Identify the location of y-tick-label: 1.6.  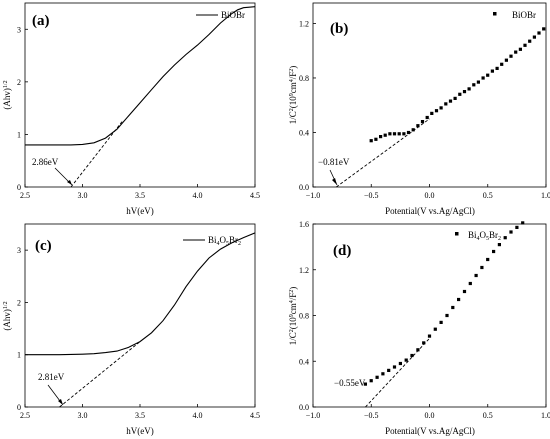
(304, 224).